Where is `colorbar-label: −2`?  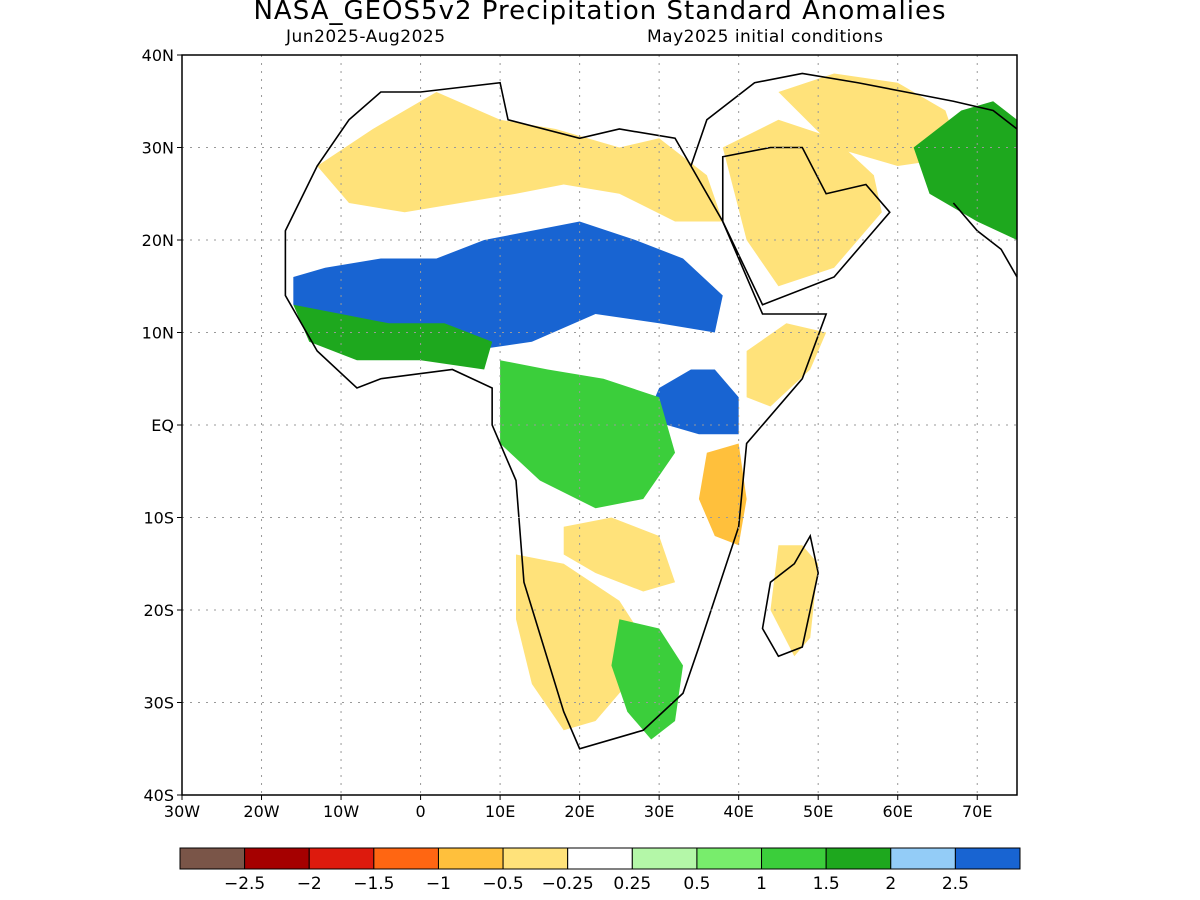 colorbar-label: −2 is located at coordinates (309, 884).